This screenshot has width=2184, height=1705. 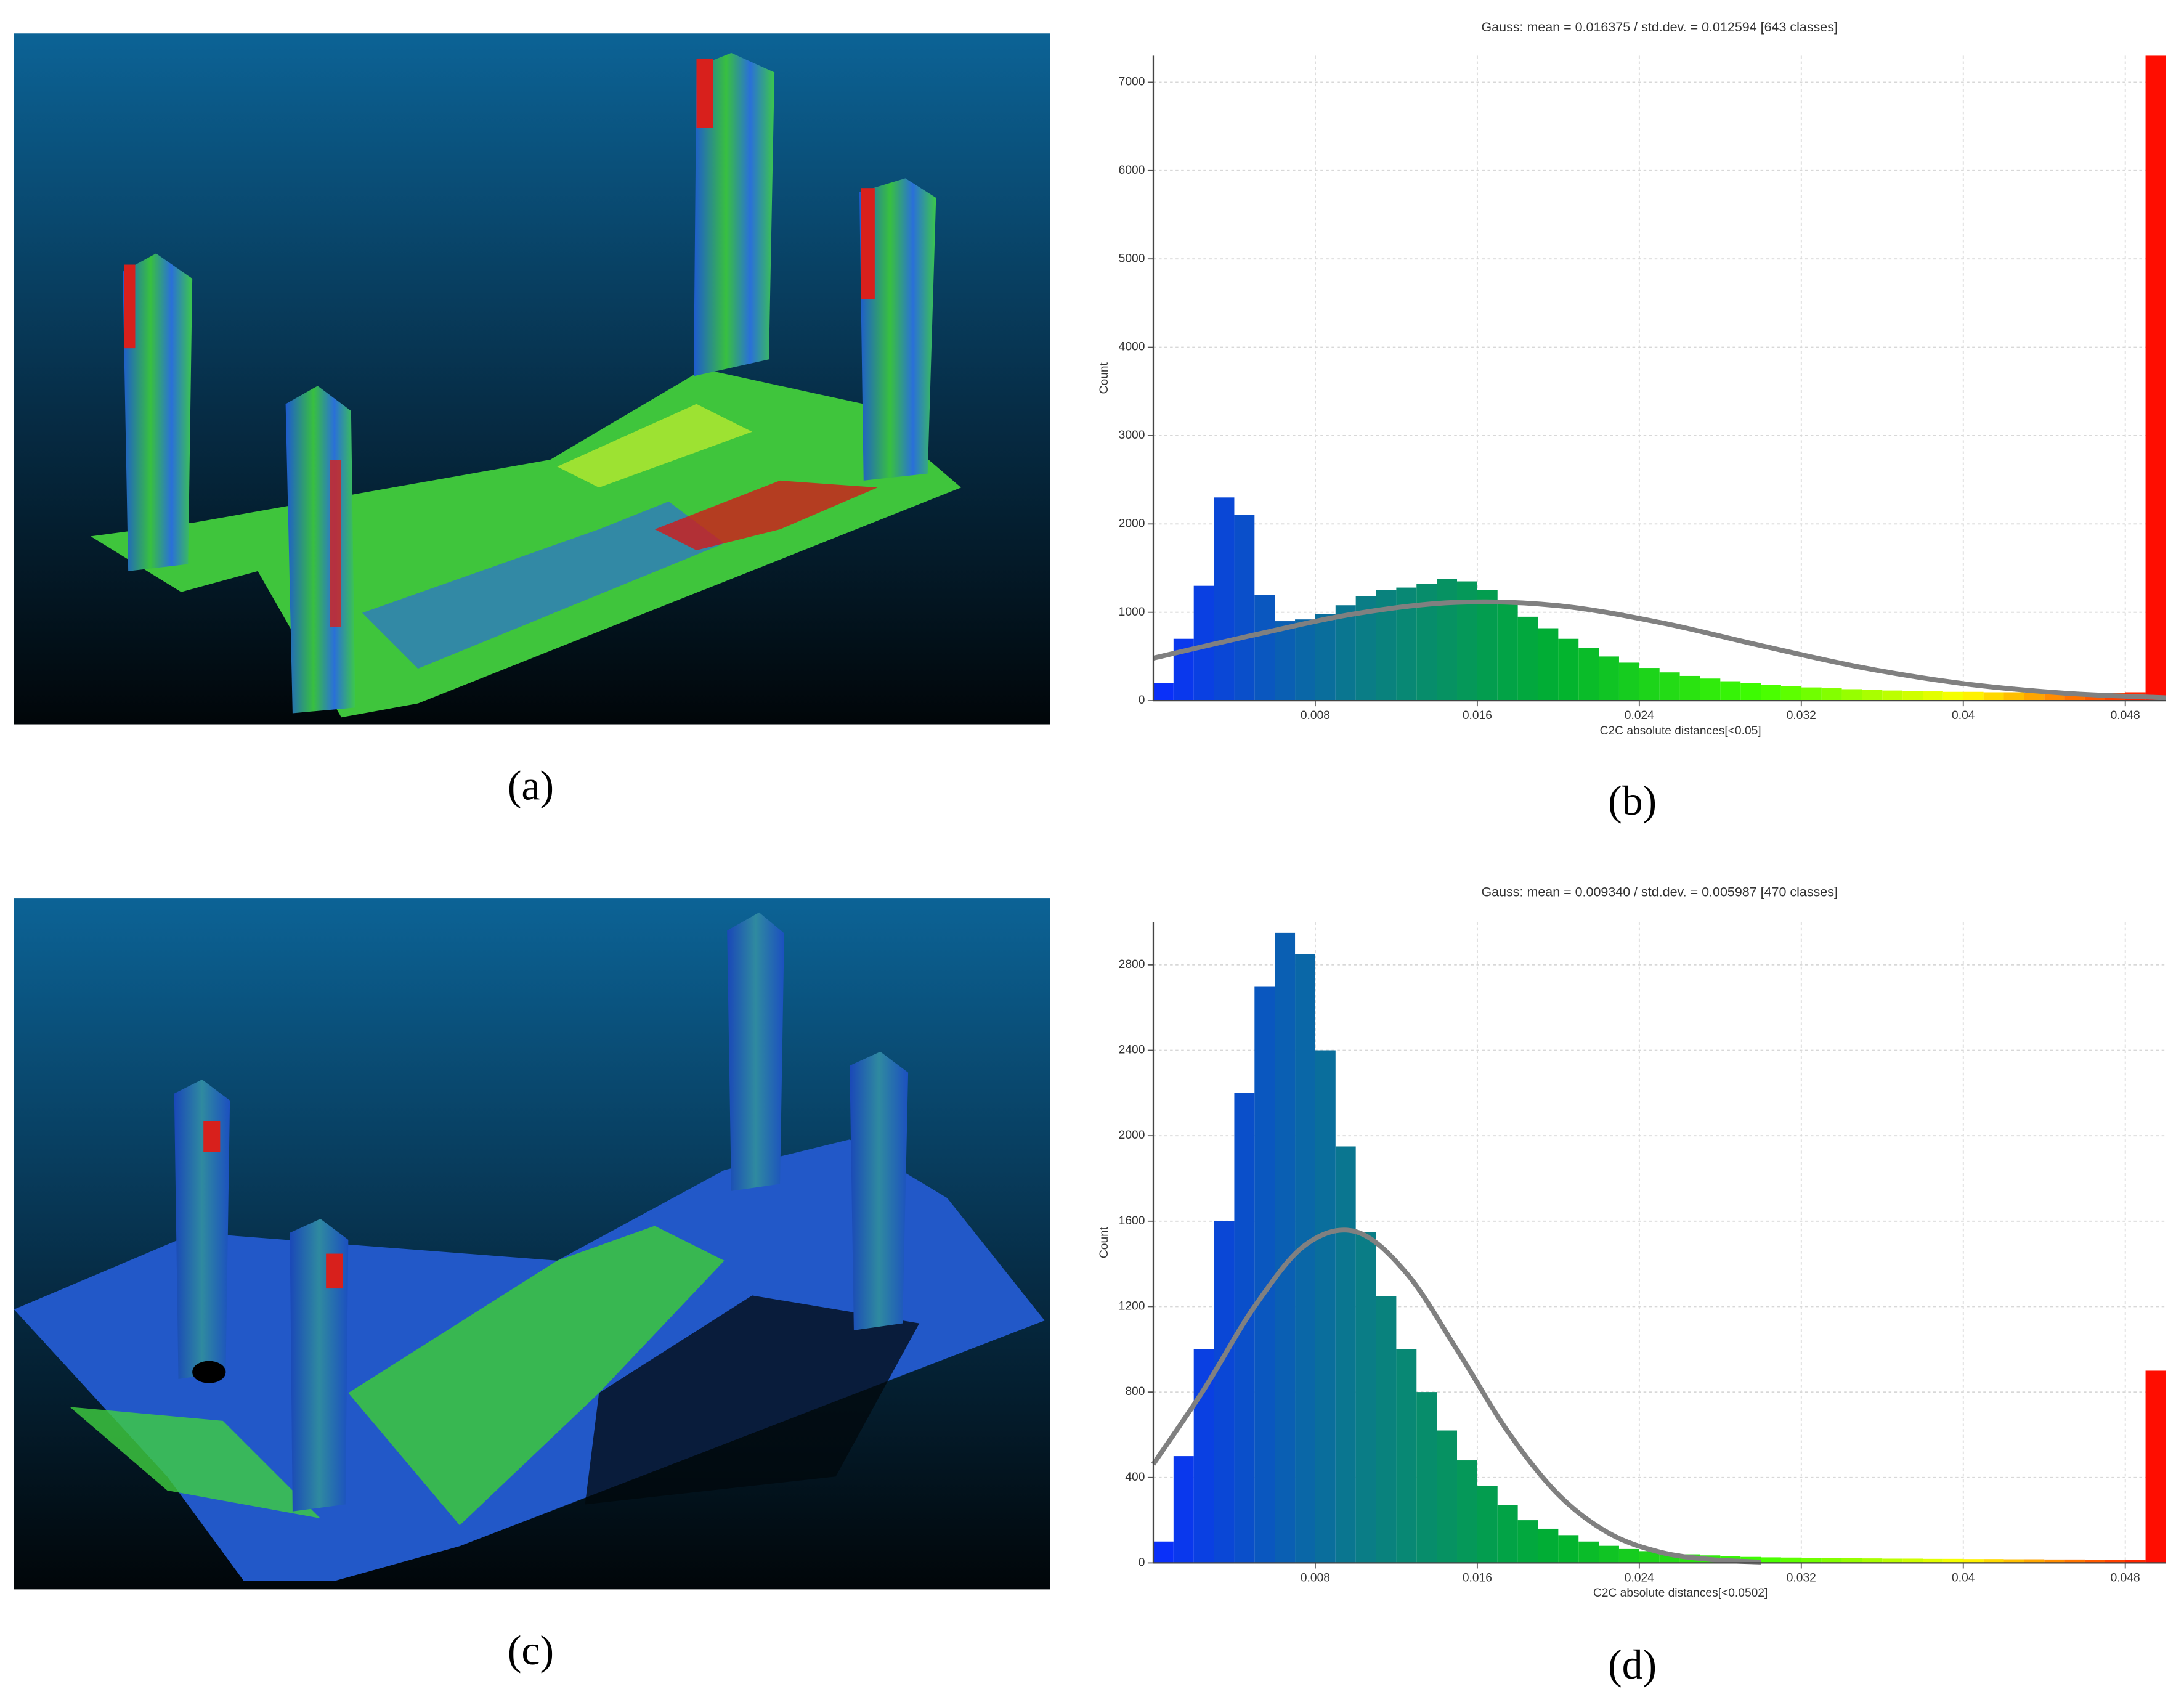 I want to click on y-tick-label: 1200, so click(x=1132, y=1306).